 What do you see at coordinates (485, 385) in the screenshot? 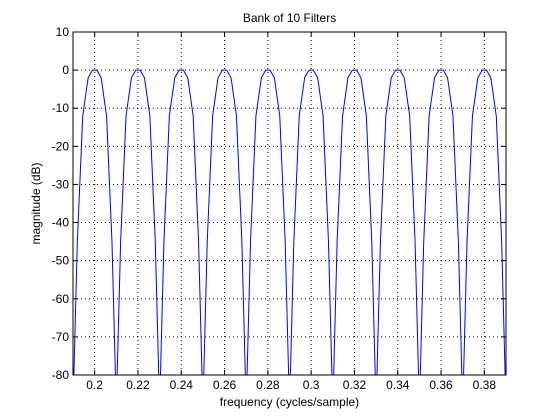
I see `x-tick-label: 0.38` at bounding box center [485, 385].